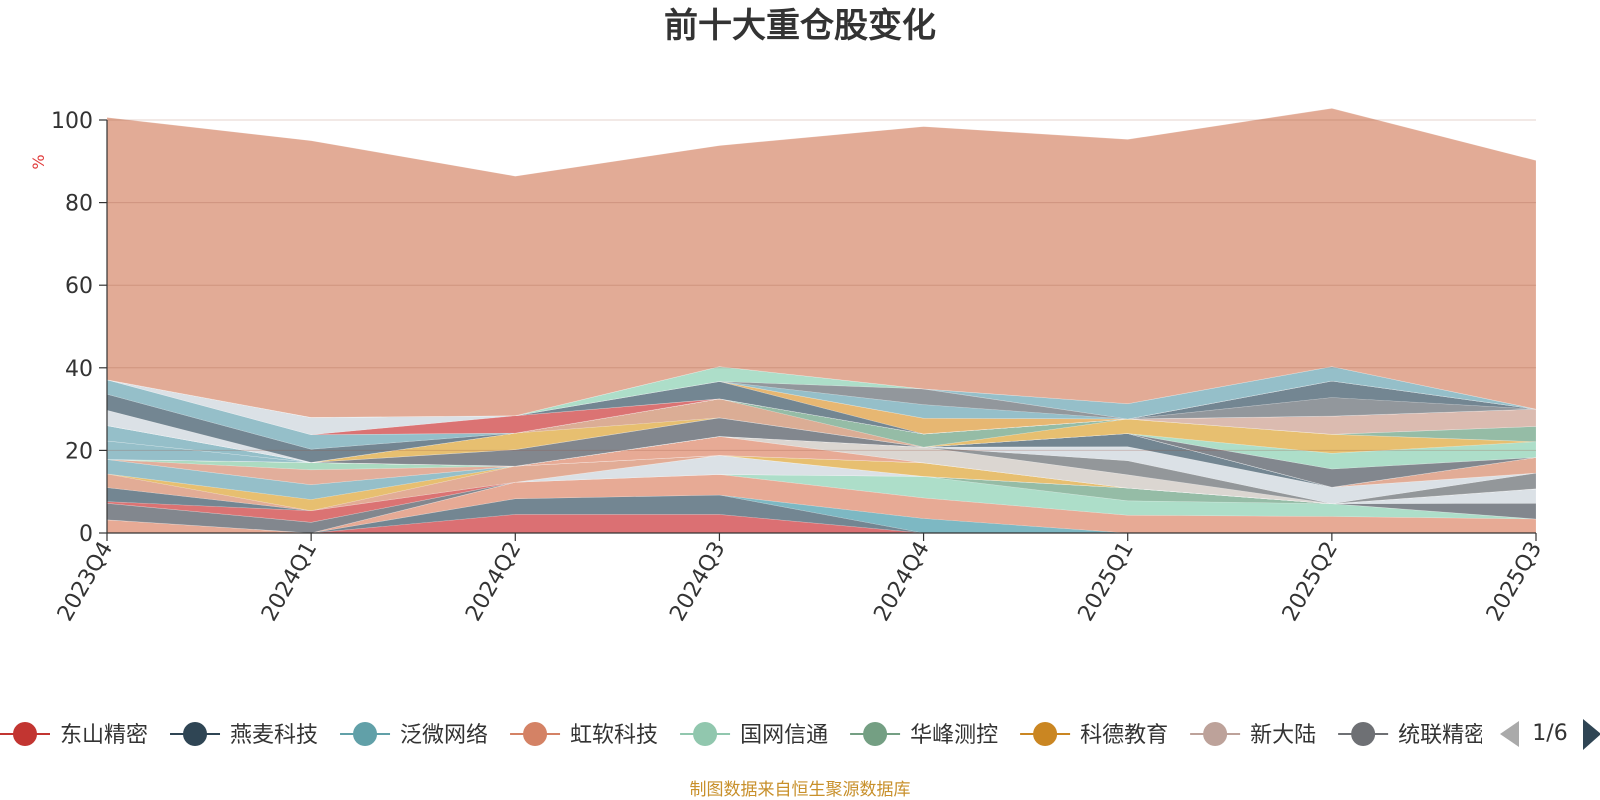  I want to click on legend-item: 泛微网络, so click(414, 735).